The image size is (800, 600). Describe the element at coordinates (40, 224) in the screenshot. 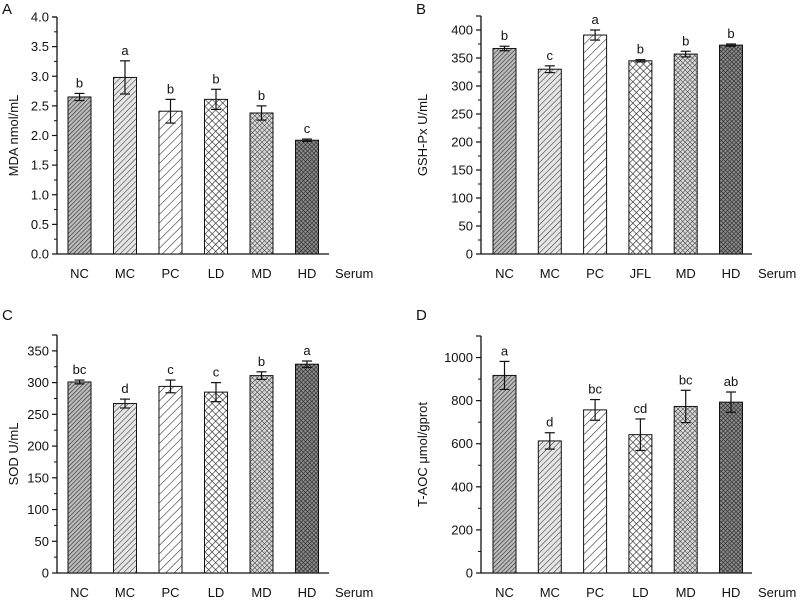

I see `y-tick-label: 0.5` at that location.